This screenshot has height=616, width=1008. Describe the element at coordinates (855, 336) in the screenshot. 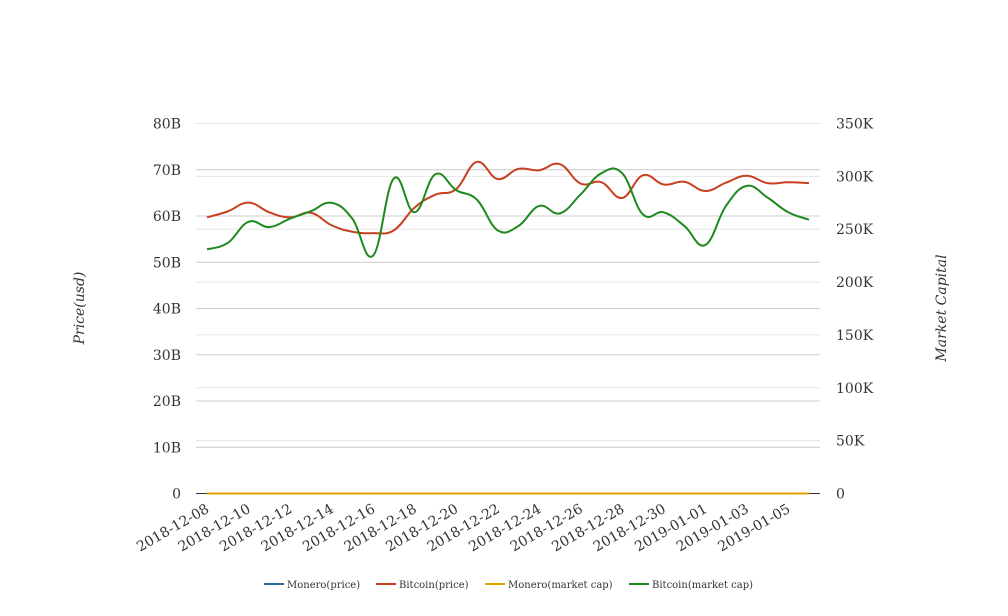

I see `right-tick-label: 150K` at that location.